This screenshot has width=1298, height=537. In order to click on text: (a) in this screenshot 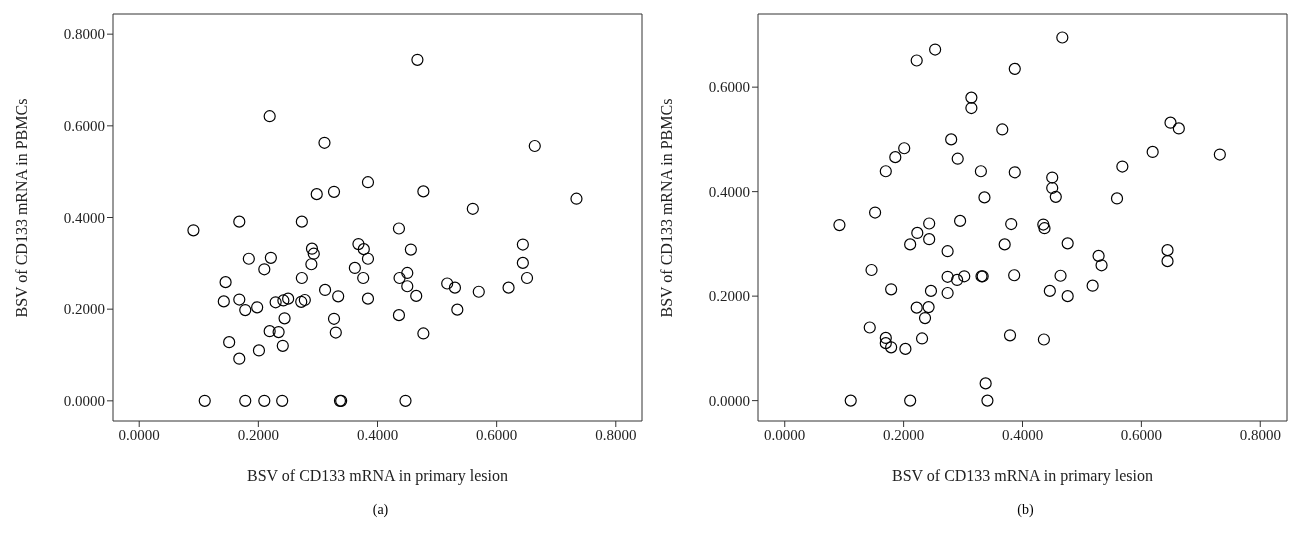, I will do `click(380, 510)`.